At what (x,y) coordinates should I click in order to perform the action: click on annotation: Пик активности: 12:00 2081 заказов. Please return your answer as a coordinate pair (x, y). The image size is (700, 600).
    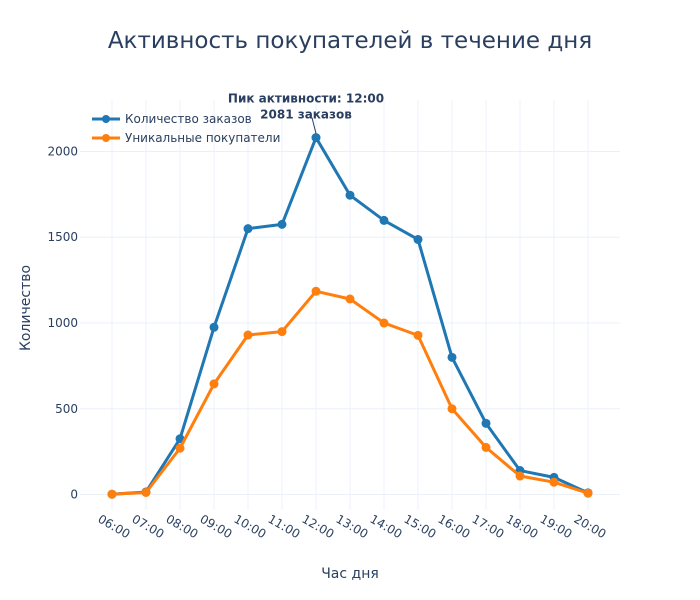
    Looking at the image, I should click on (306, 113).